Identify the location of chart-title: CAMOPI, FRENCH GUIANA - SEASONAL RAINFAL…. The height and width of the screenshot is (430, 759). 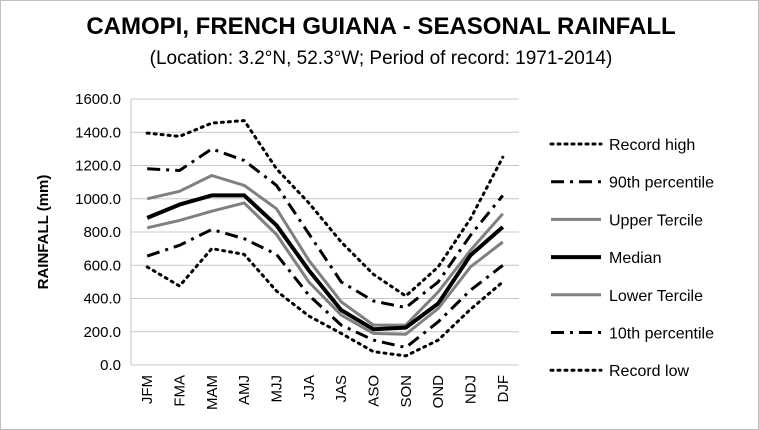
(380, 26).